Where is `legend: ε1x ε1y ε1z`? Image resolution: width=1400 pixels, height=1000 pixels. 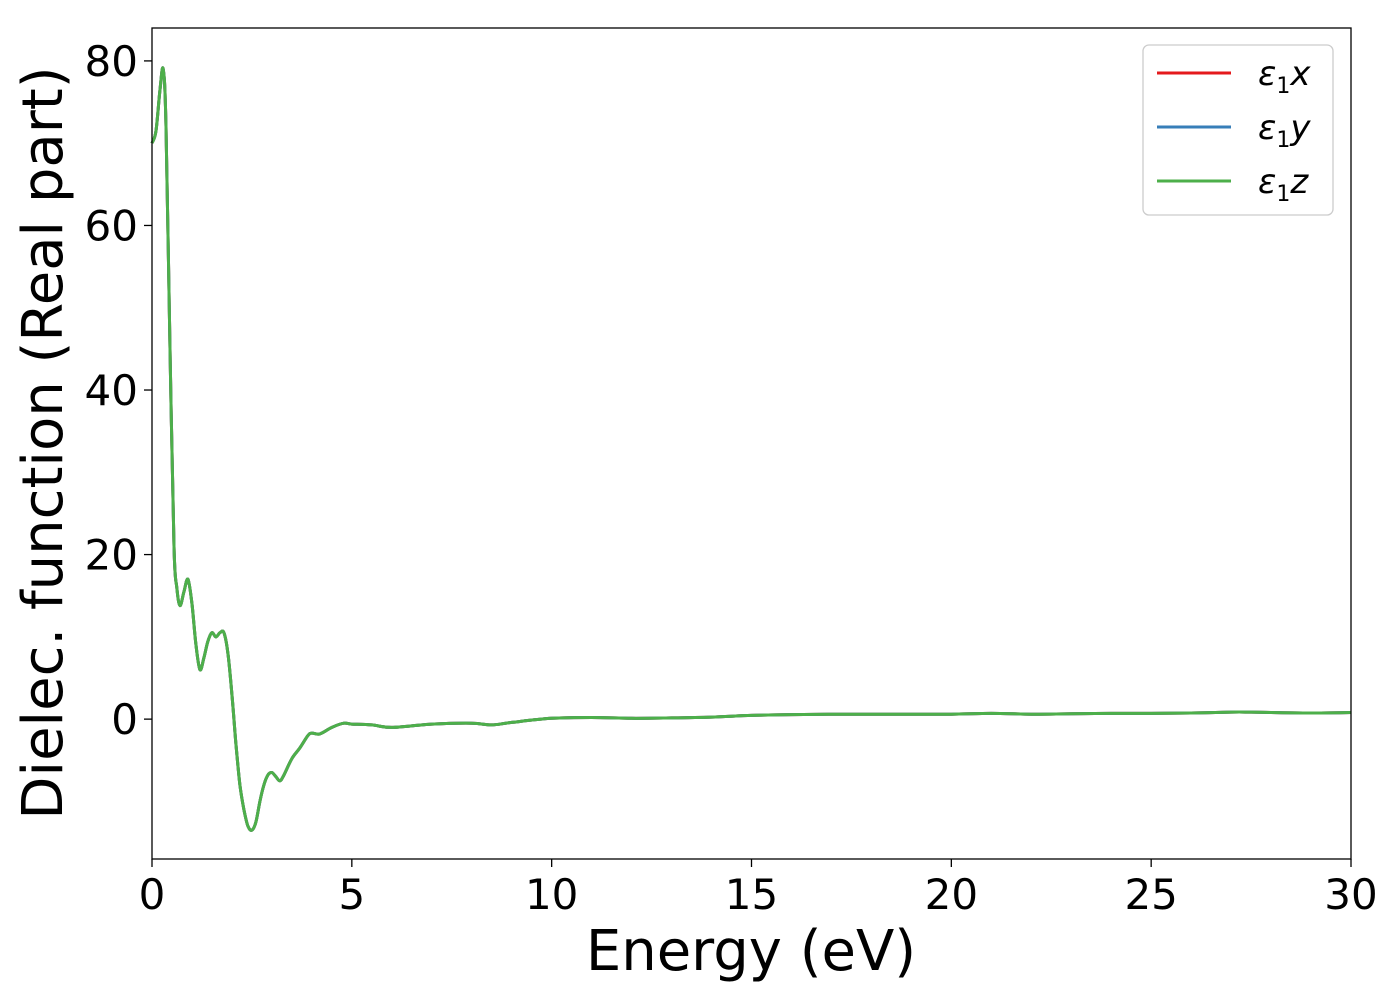 legend: ε1x ε1y ε1z is located at coordinates (1238, 130).